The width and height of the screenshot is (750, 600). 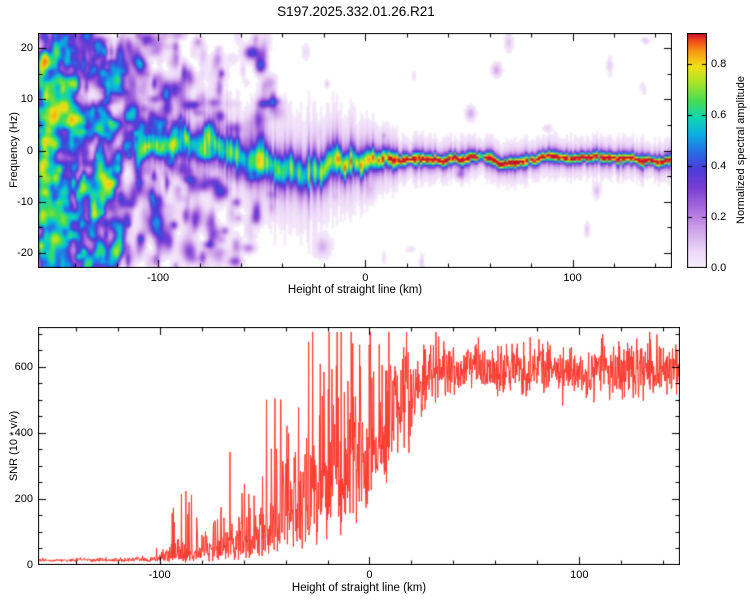 What do you see at coordinates (697, 150) in the screenshot?
I see `colorbar` at bounding box center [697, 150].